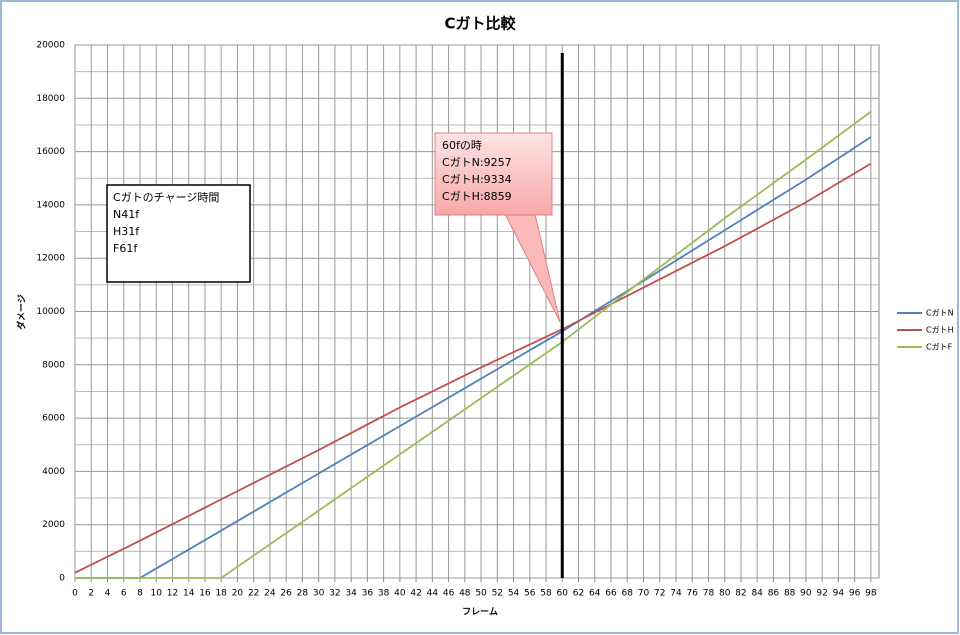 The image size is (960, 635). I want to click on x-axis-label: フレーム, so click(480, 612).